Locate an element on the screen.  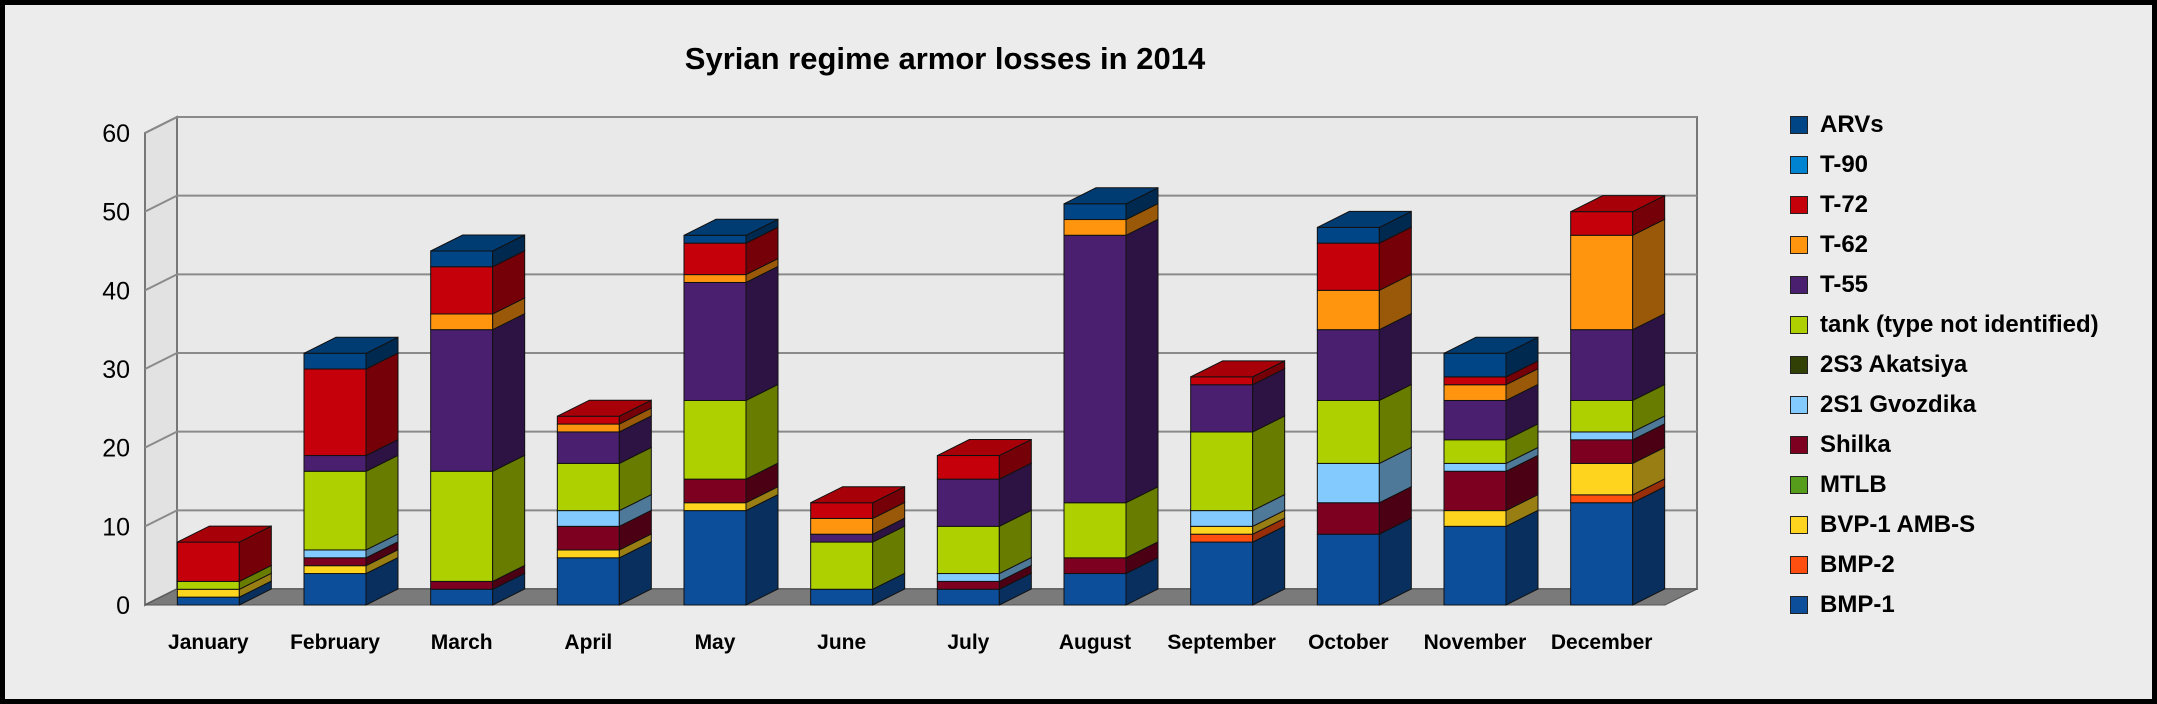
legend-label: MTLB is located at coordinates (1853, 484).